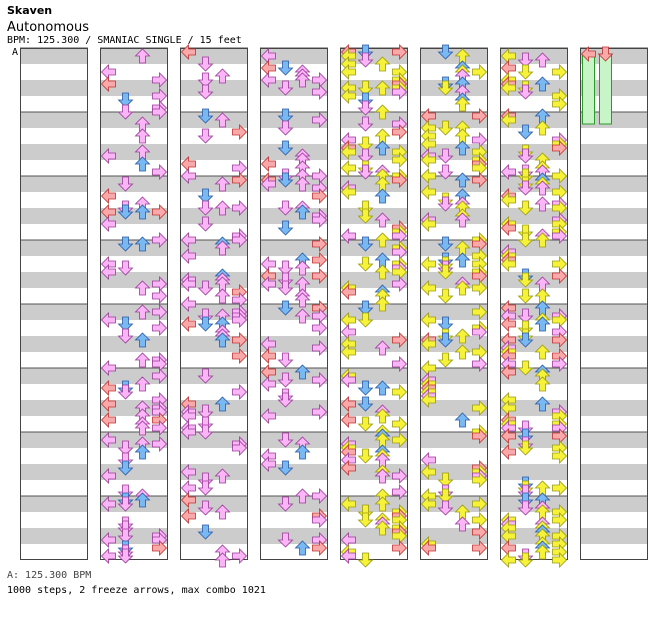 Image resolution: width=672 pixels, height=620 pixels. What do you see at coordinates (605, 54) in the screenshot?
I see `freeze-arrow-head` at bounding box center [605, 54].